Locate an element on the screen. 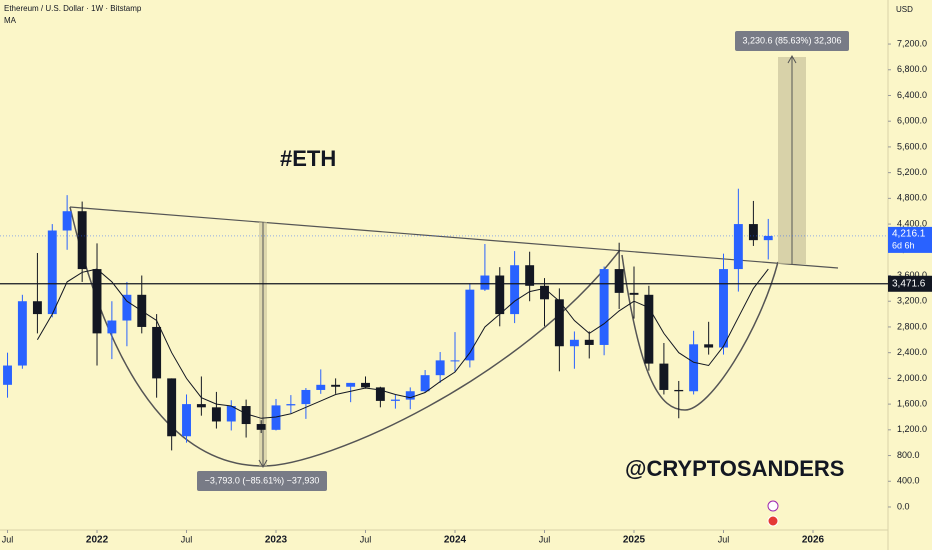 The width and height of the screenshot is (932, 550). countdown: 6d 6h is located at coordinates (903, 245).